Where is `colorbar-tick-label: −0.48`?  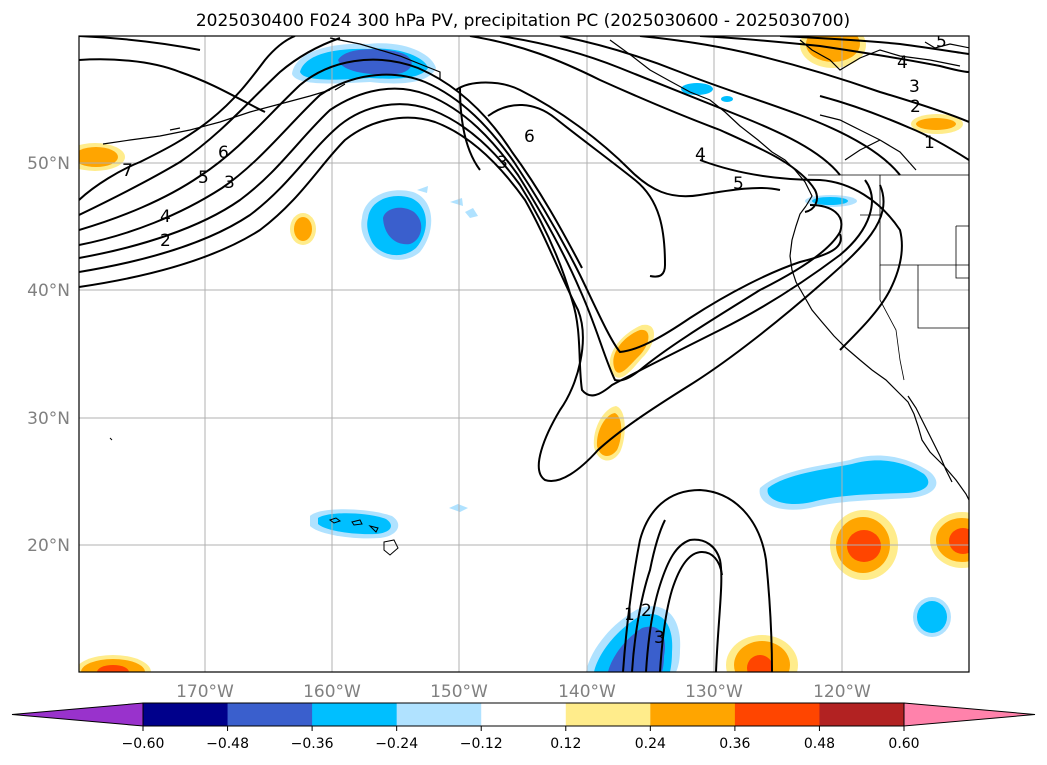 colorbar-tick-label: −0.48 is located at coordinates (227, 744).